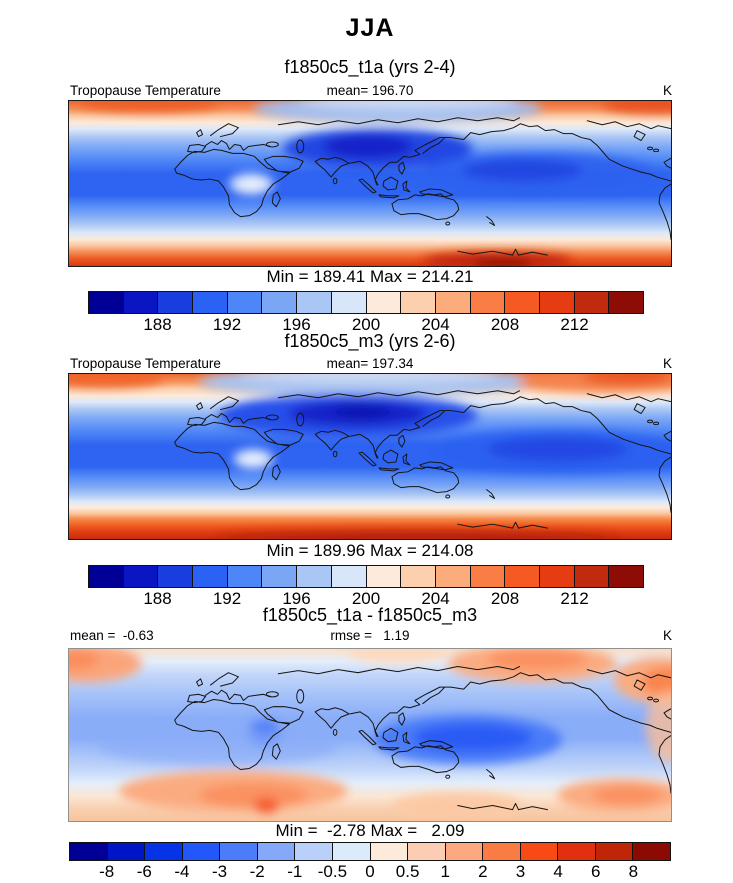  Describe the element at coordinates (370, 830) in the screenshot. I see `panel3-minmax: Min = -2.78 Max = 2.09` at that location.